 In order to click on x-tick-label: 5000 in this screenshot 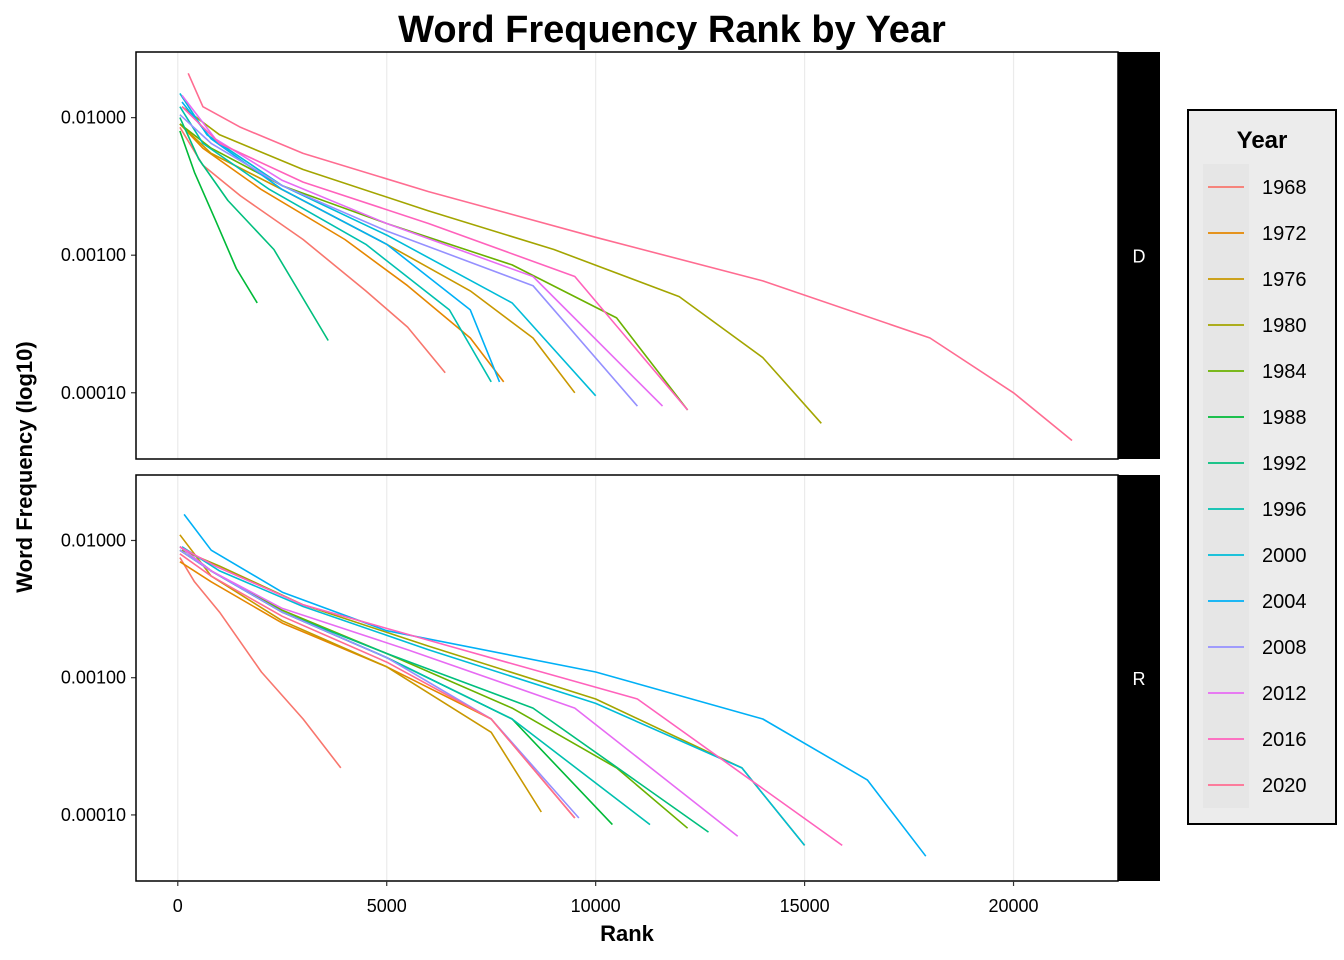, I will do `click(387, 906)`.